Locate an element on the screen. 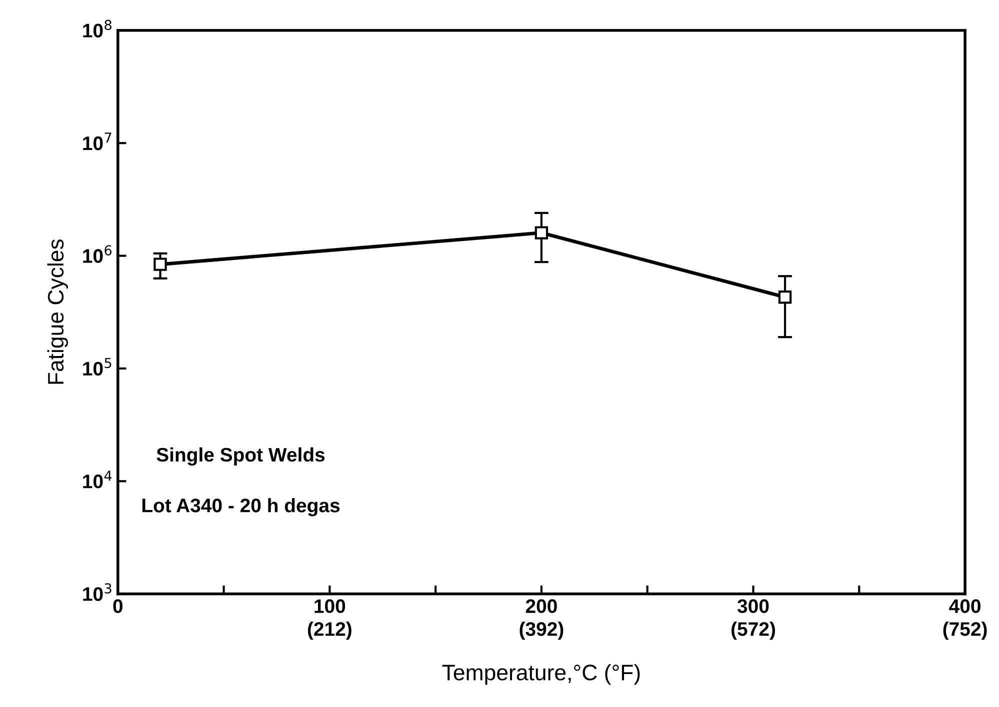 The height and width of the screenshot is (707, 999). x2-tick-label: (572) is located at coordinates (753, 631).